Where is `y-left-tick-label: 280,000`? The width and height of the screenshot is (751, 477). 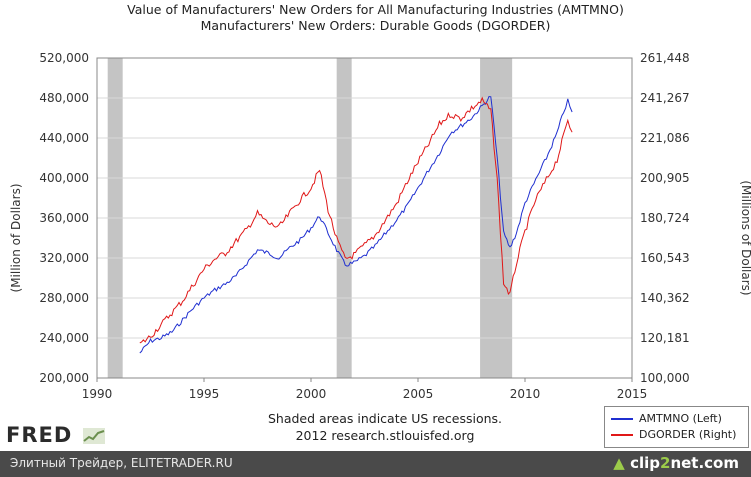 y-left-tick-label: 280,000 is located at coordinates (64, 298).